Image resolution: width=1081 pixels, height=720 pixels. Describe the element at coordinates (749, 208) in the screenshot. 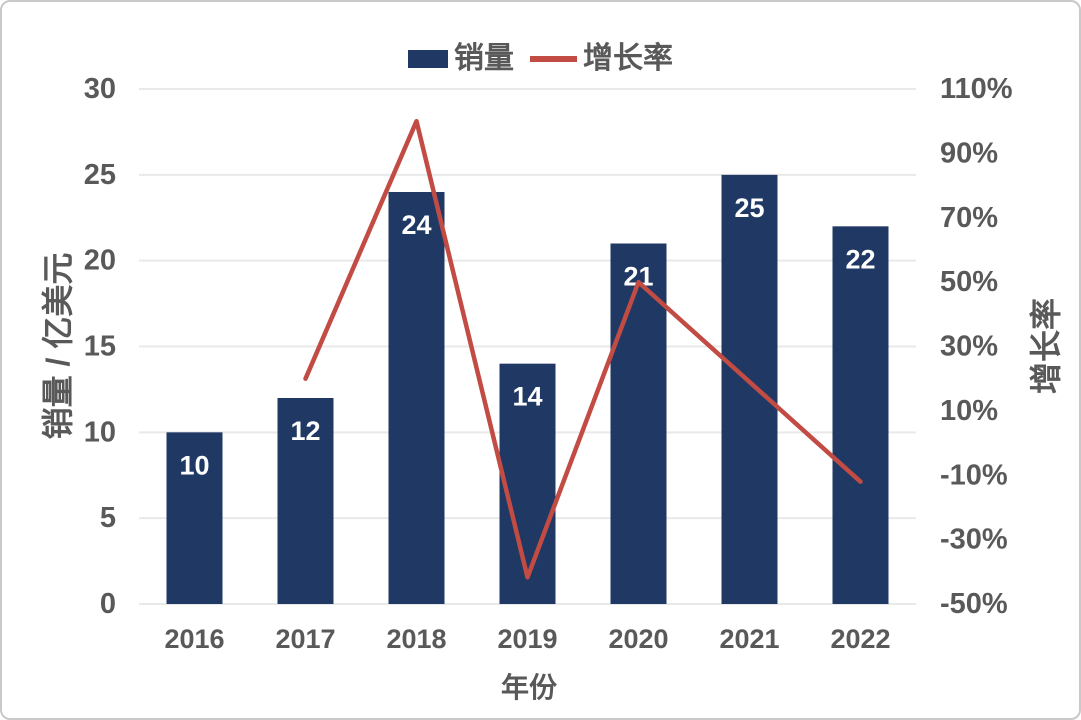

I see `bar-value-label: 25` at that location.